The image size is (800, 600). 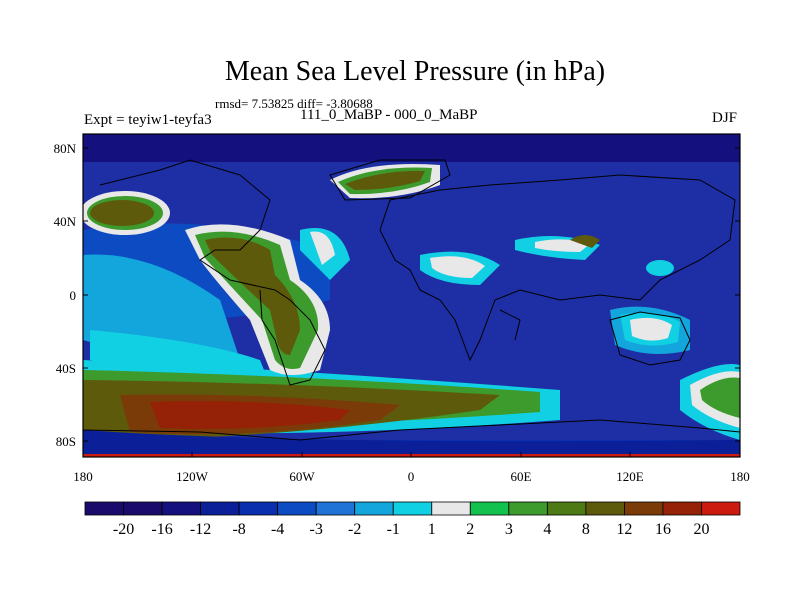 I want to click on colorbar-labels: -20 -16 -12 -8 -4 -3 -2 -1 1 2 3 4 8 12 16 20, so click(x=411, y=529).